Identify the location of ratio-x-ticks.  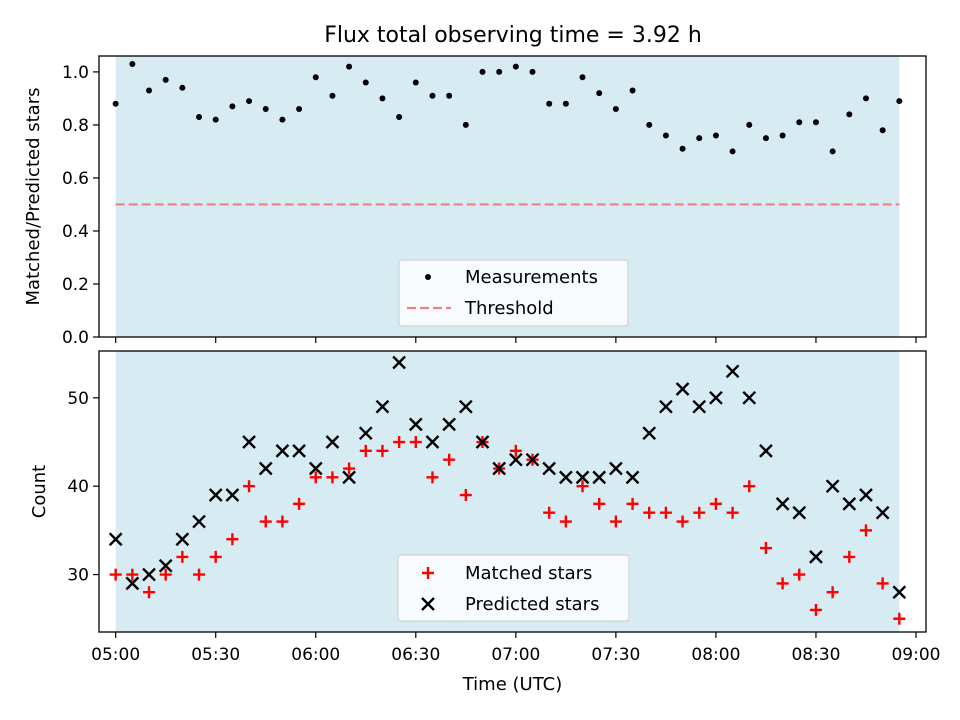
(516, 340).